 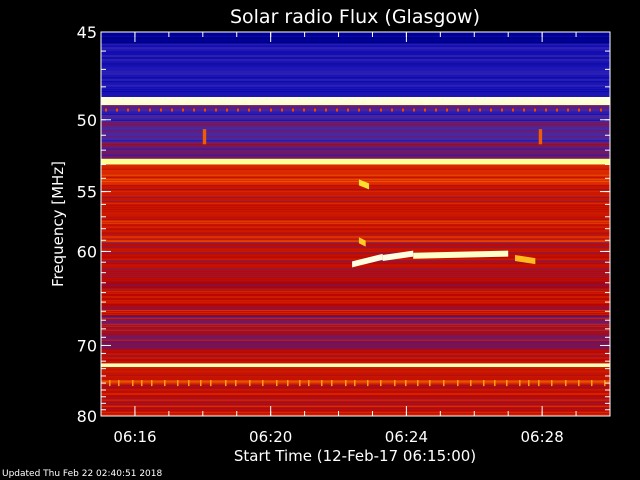 I want to click on y-tick-label: 60, so click(x=87, y=251).